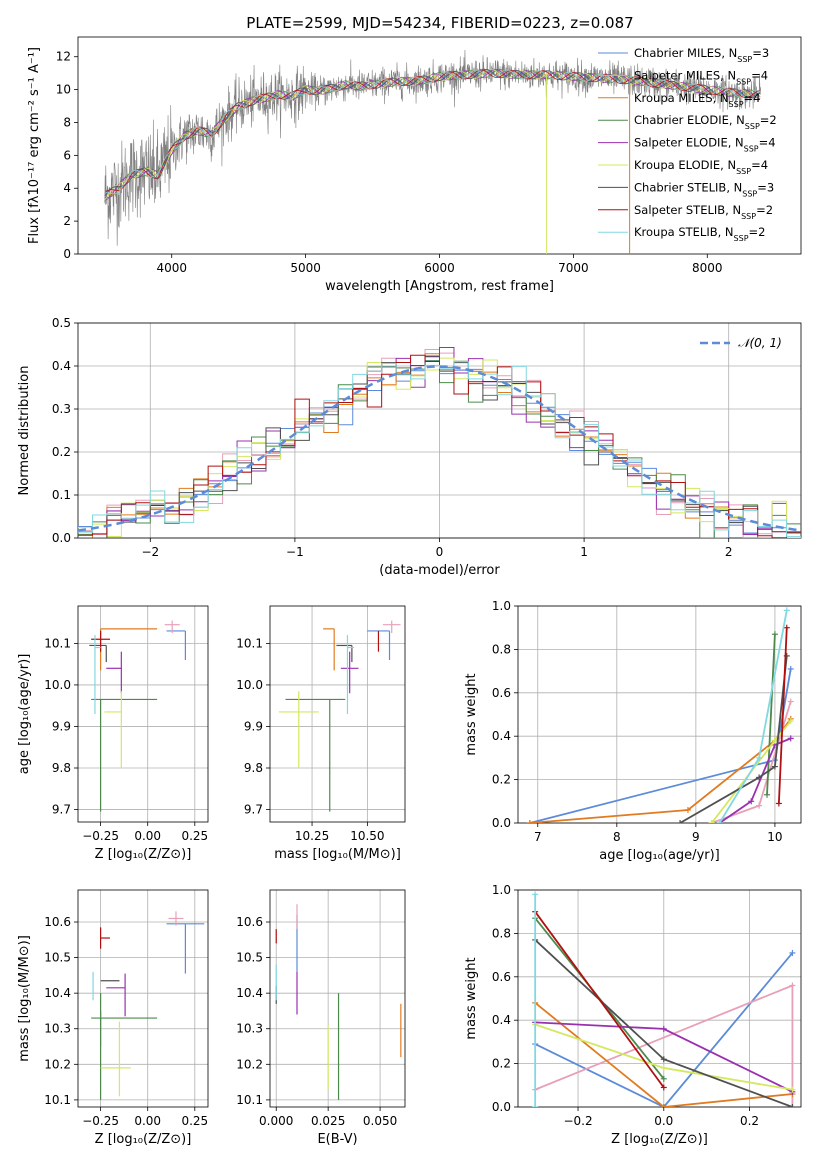 The height and width of the screenshot is (1170, 819). I want to click on plot-area-residuals, so click(439, 442).